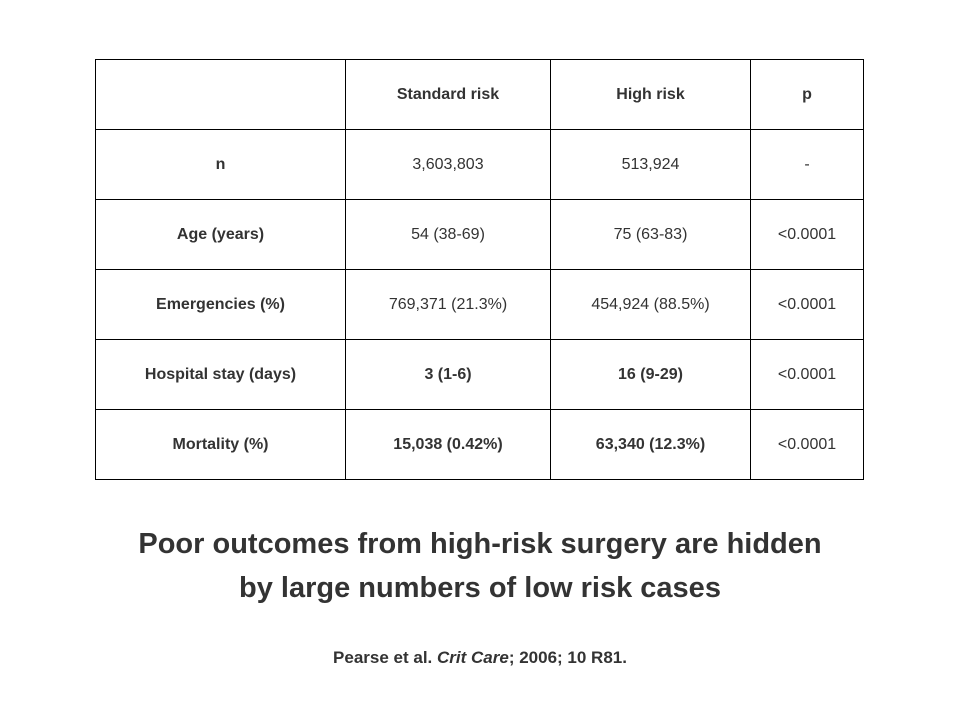 The image size is (960, 720). Describe the element at coordinates (650, 234) in the screenshot. I see `cell-high-age: 75 (63-83)` at that location.